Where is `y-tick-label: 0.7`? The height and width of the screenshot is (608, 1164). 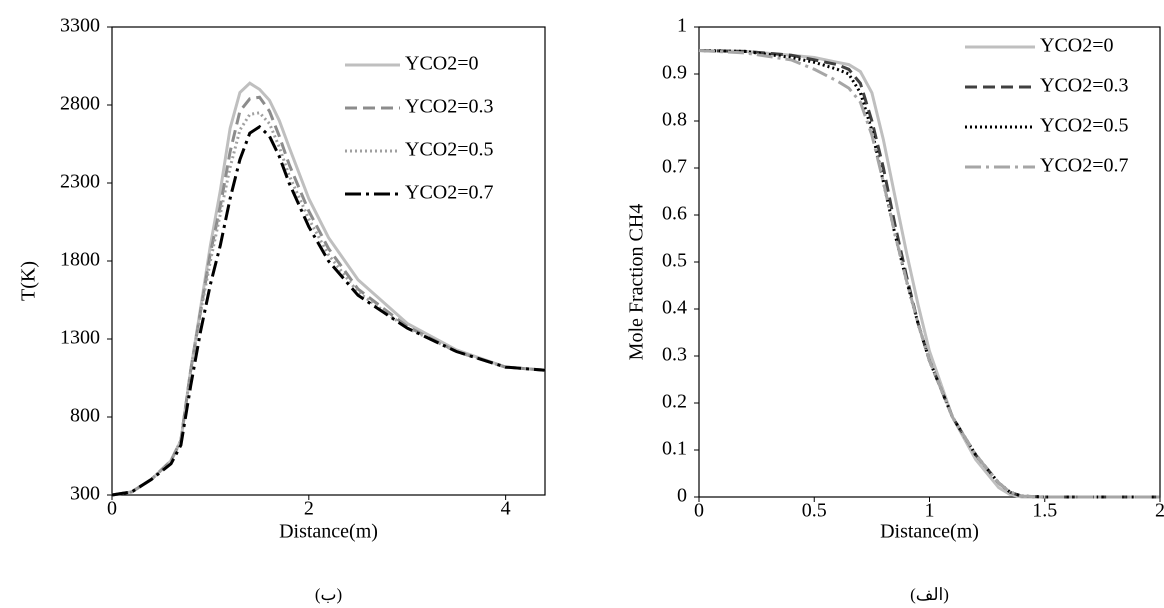
y-tick-label: 0.7 is located at coordinates (674, 167).